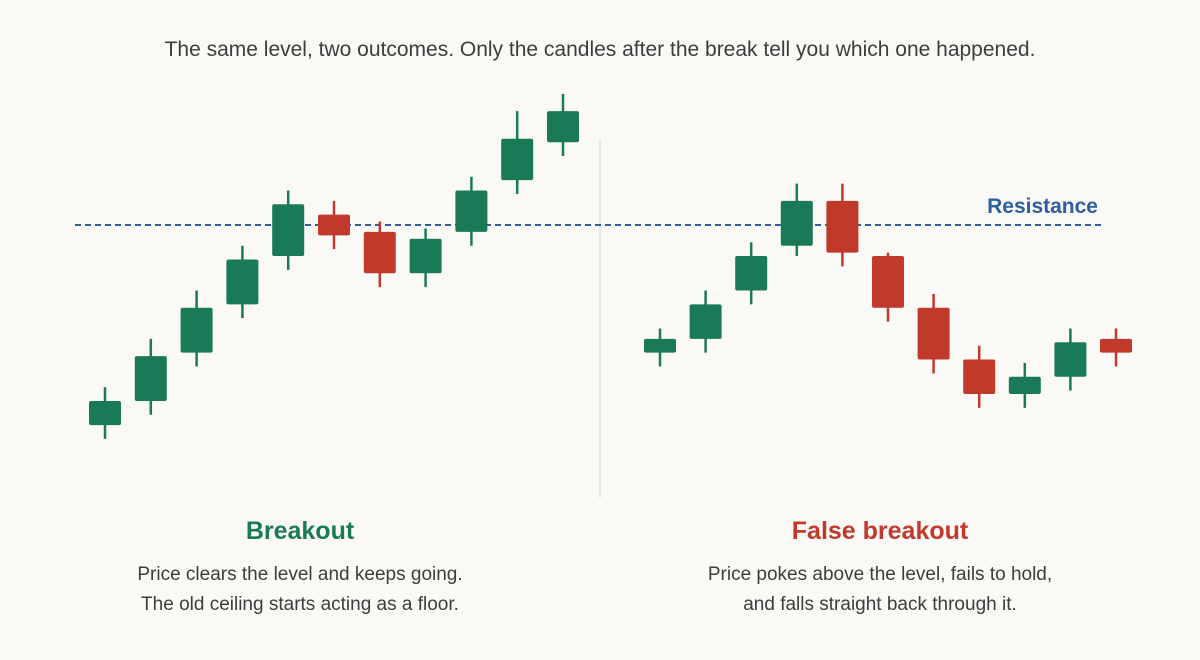 This screenshot has height=660, width=1200. What do you see at coordinates (300, 531) in the screenshot?
I see `breakout-title: Breakout` at bounding box center [300, 531].